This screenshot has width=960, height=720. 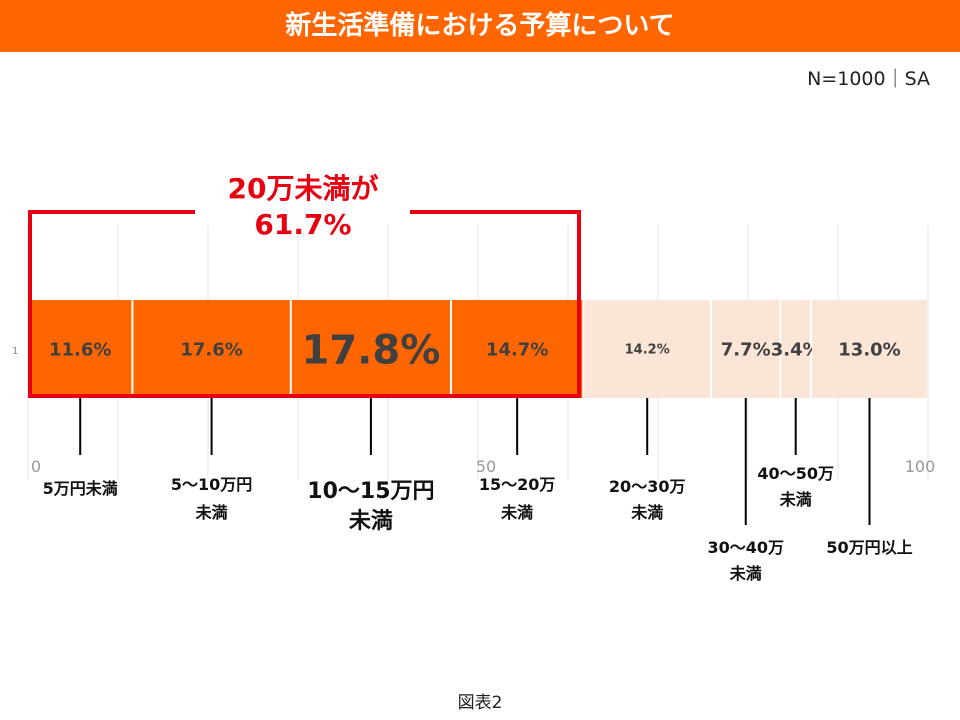 I want to click on category-label: 40〜50万未満, so click(x=795, y=486).